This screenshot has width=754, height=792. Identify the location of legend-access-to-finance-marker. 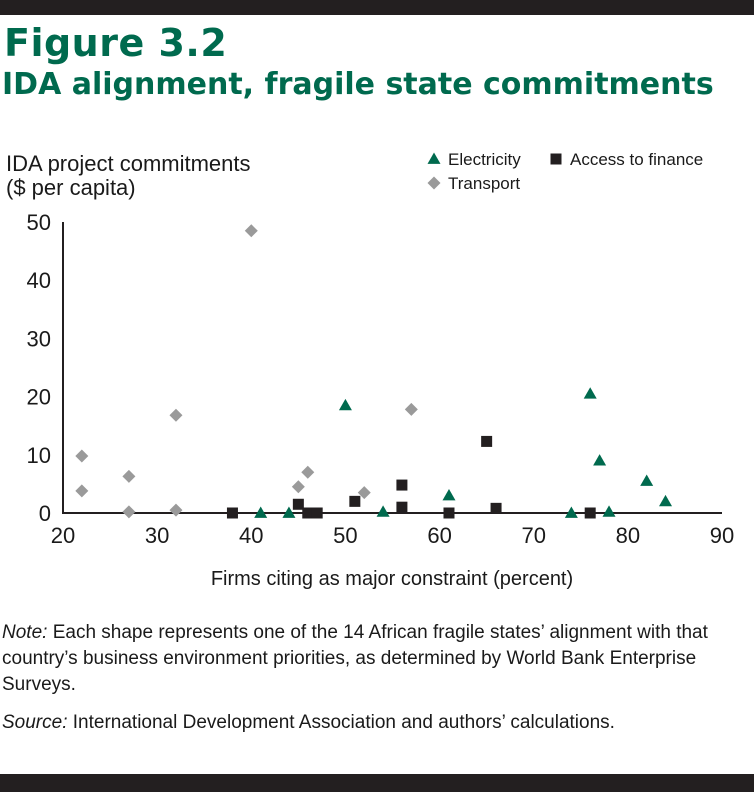
(556, 159).